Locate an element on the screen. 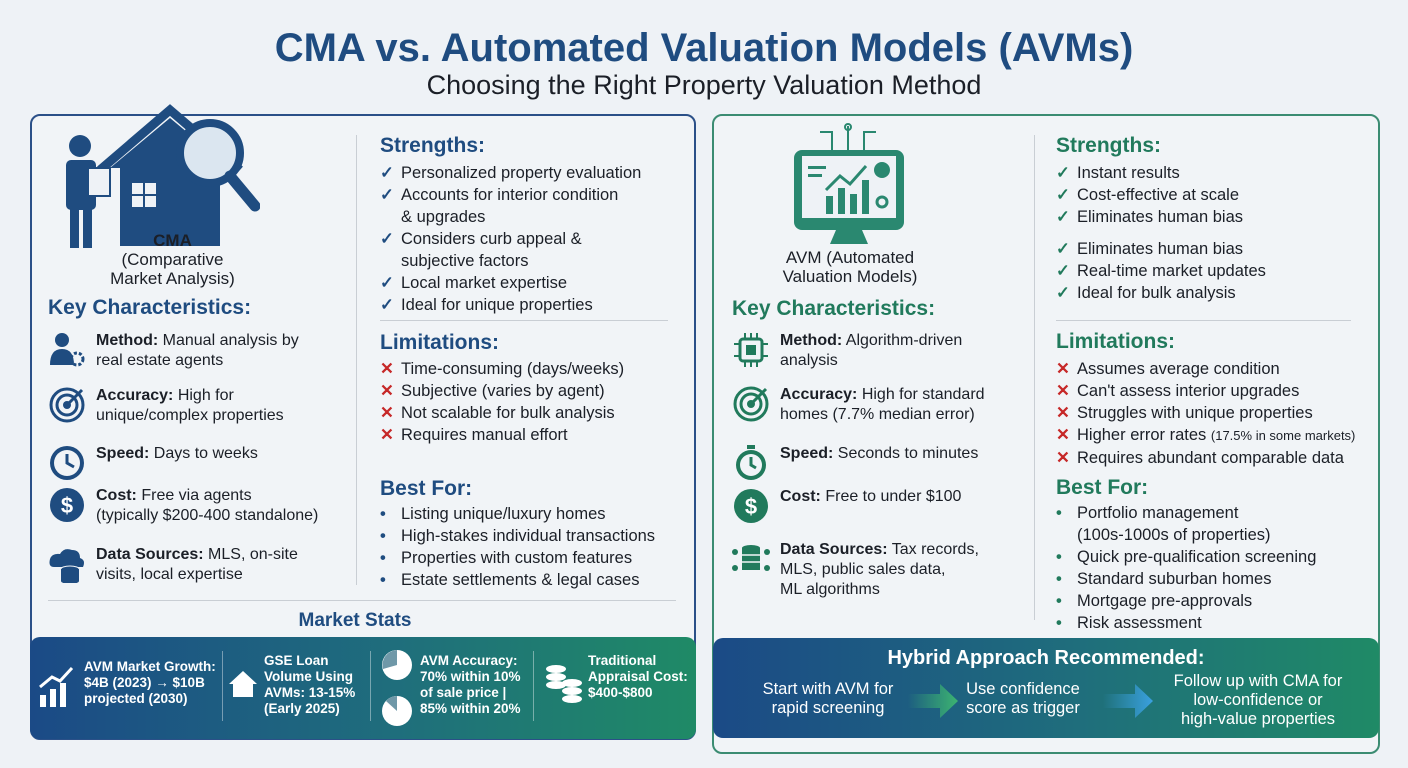 This screenshot has height=768, width=1408. list-item: ✕ Time-consuming (days/weeks) is located at coordinates (535, 369).